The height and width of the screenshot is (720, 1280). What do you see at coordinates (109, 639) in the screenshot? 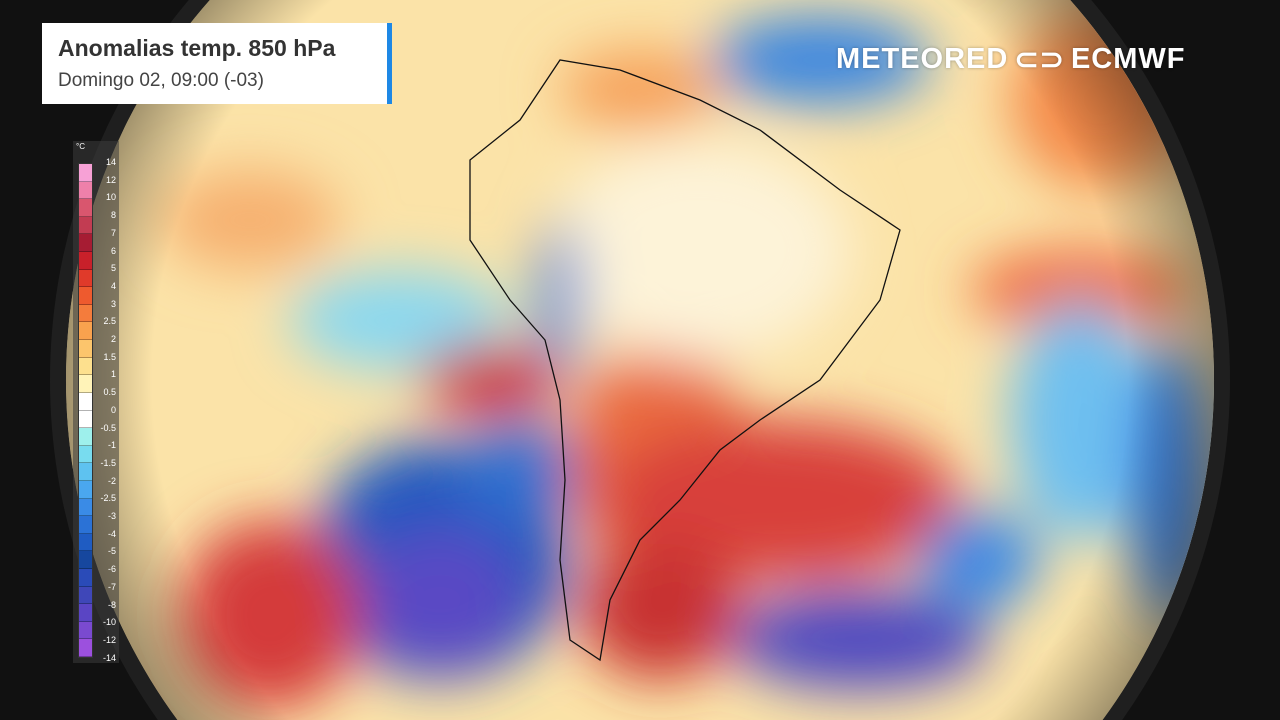
I see `legend-label: -12` at bounding box center [109, 639].